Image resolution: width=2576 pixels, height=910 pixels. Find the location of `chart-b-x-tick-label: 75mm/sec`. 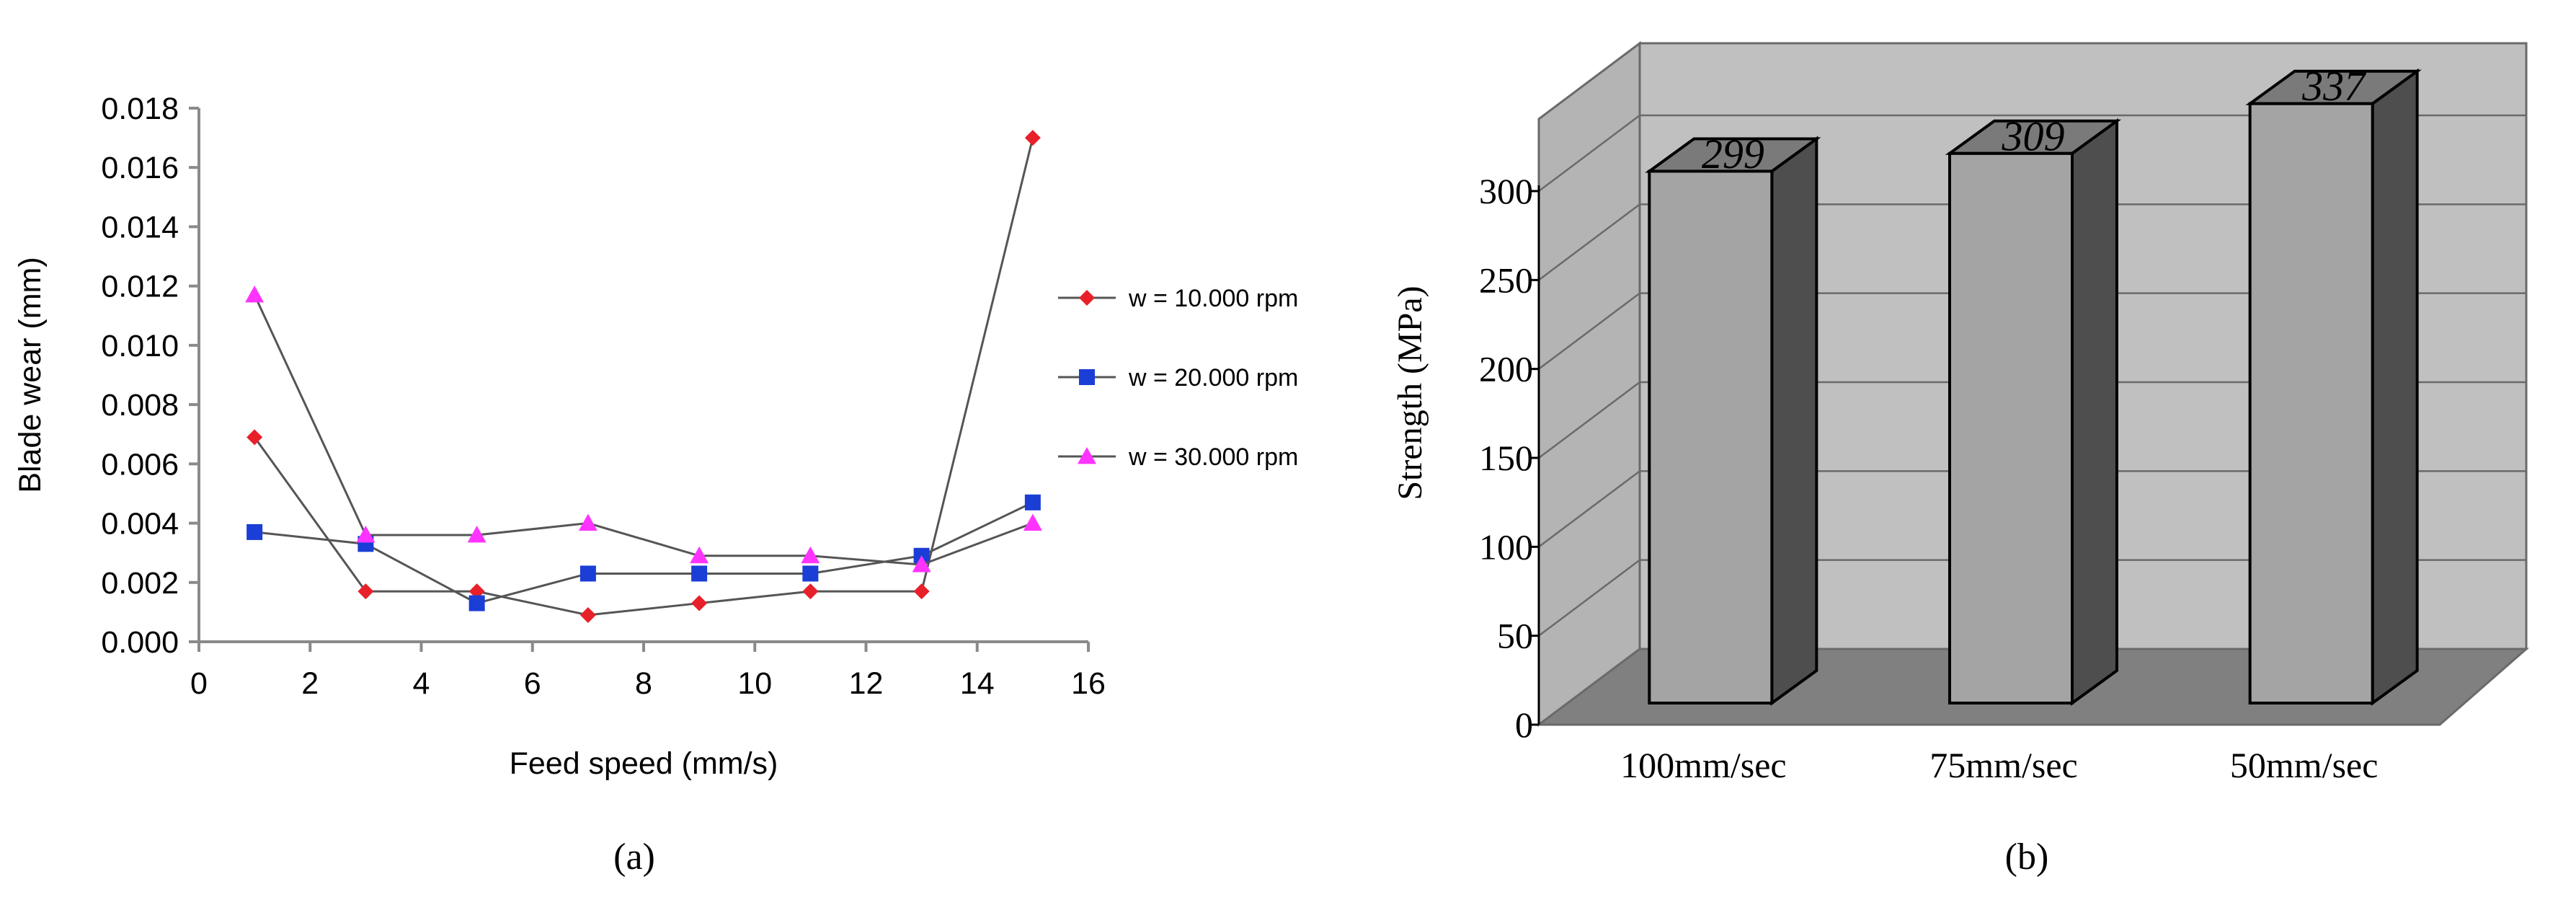

chart-b-x-tick-label: 75mm/sec is located at coordinates (2003, 765).